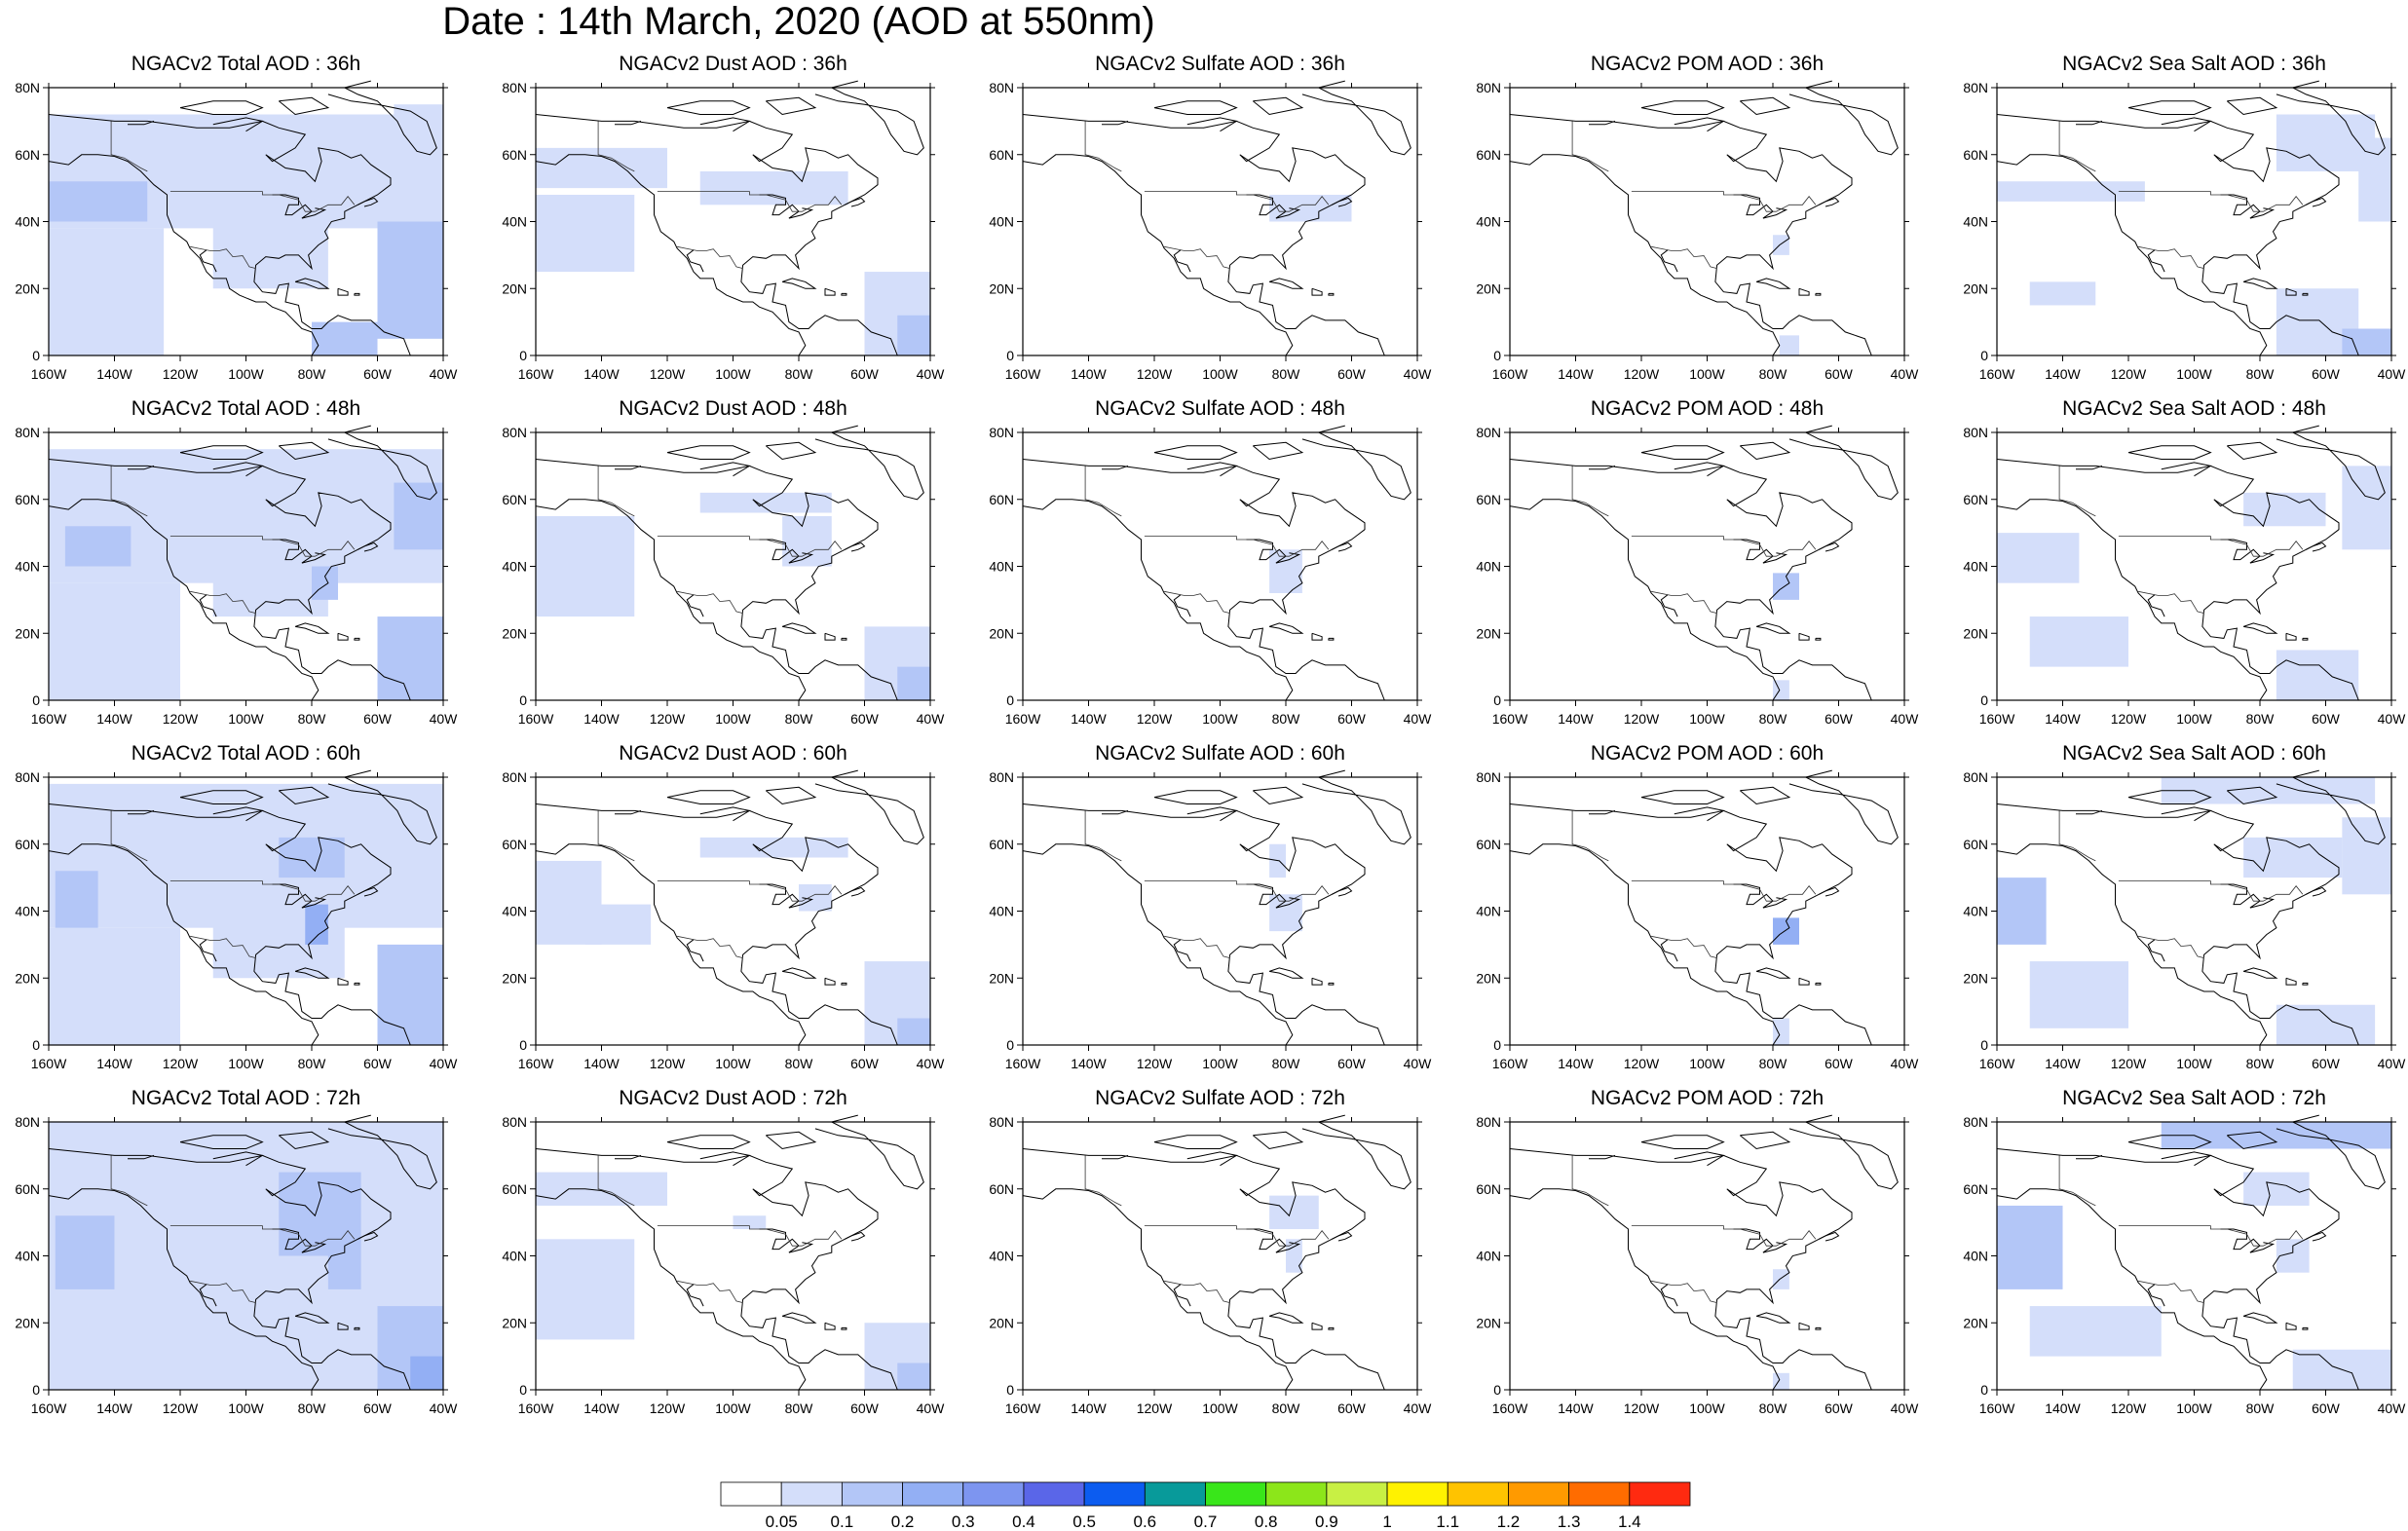 Image resolution: width=2408 pixels, height=1531 pixels. Describe the element at coordinates (1220, 753) in the screenshot. I see `panel-title: NGACv2 Sulfate AOD : 60h` at that location.